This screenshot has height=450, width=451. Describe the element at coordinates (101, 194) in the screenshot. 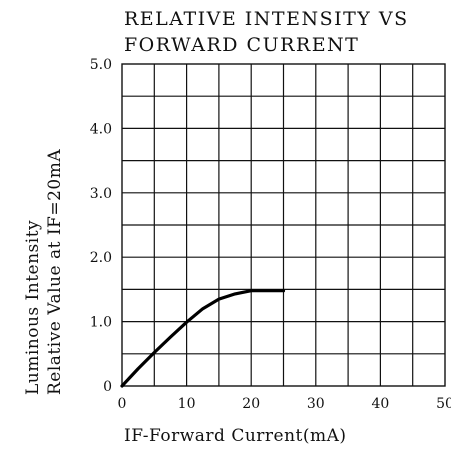

I see `y-tick-label: 3.0` at that location.